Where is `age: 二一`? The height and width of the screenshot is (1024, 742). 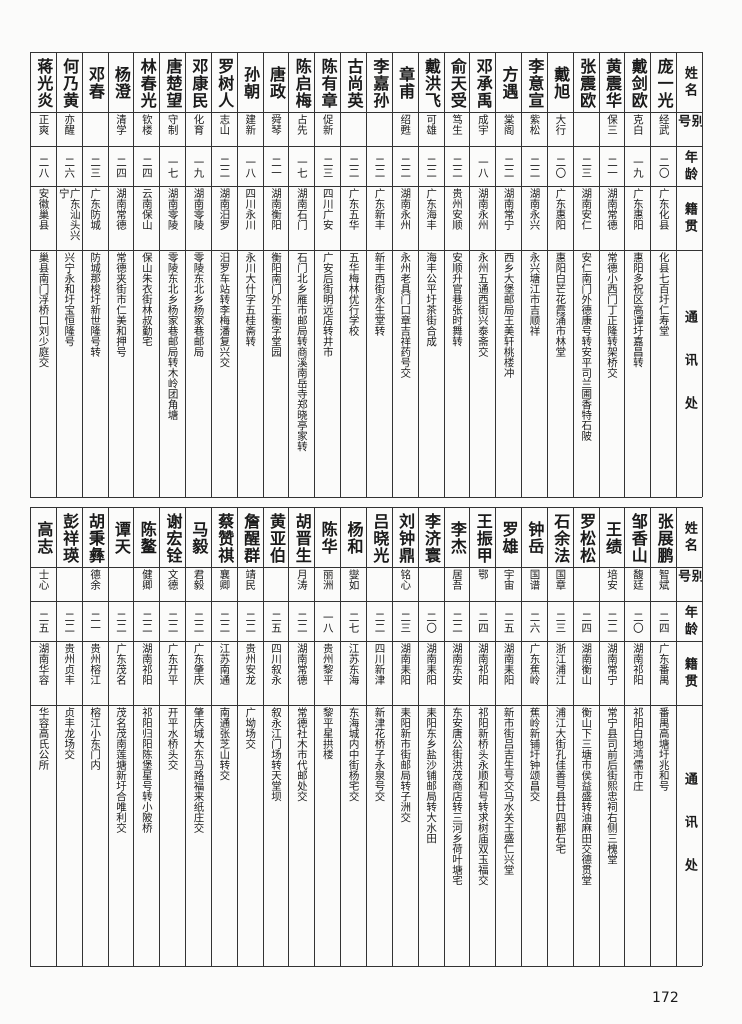
age: 二一 is located at coordinates (276, 167).